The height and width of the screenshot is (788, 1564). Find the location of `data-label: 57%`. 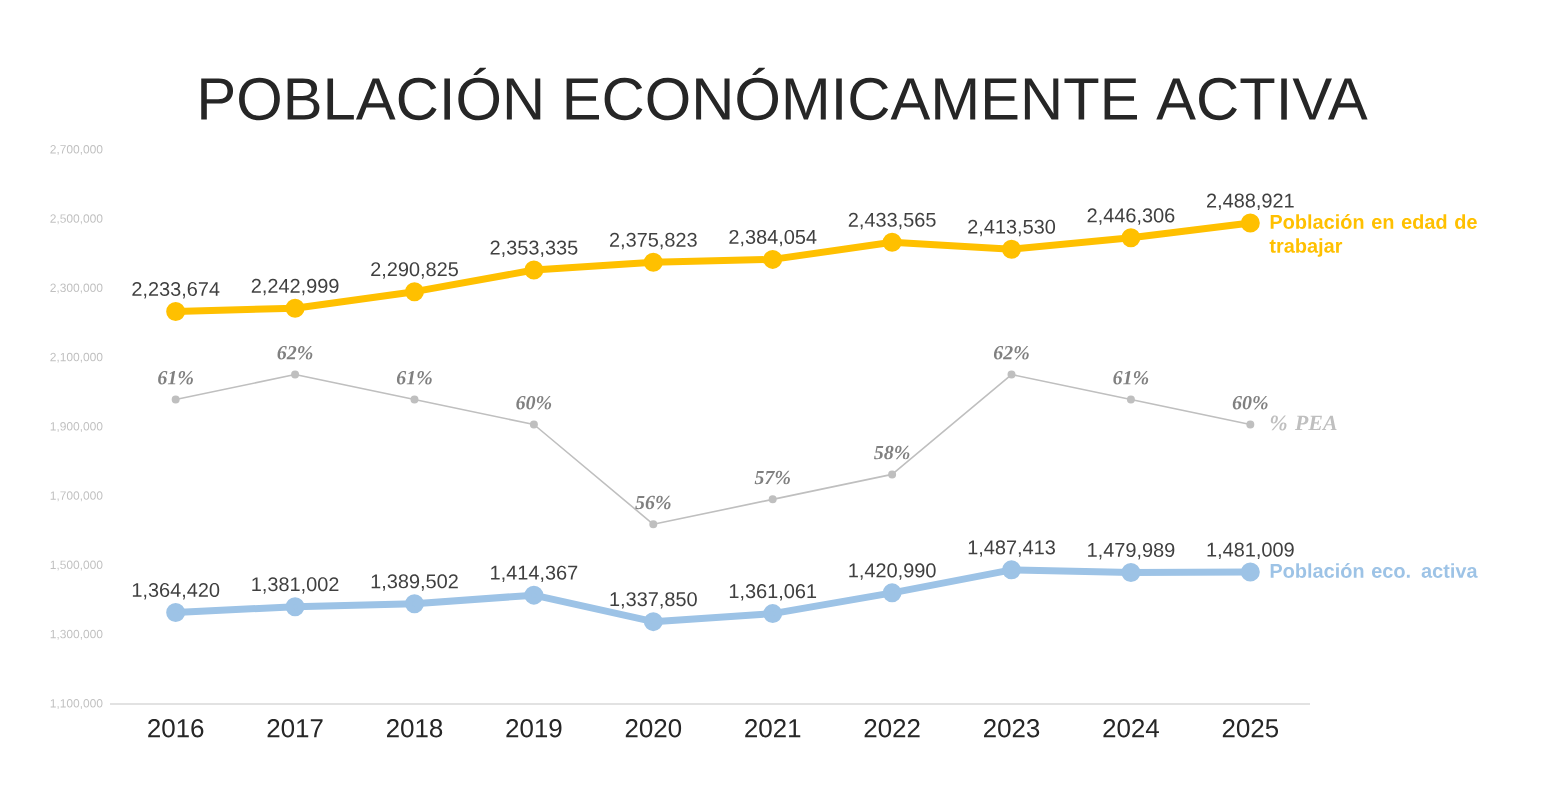

data-label: 57% is located at coordinates (772, 477).